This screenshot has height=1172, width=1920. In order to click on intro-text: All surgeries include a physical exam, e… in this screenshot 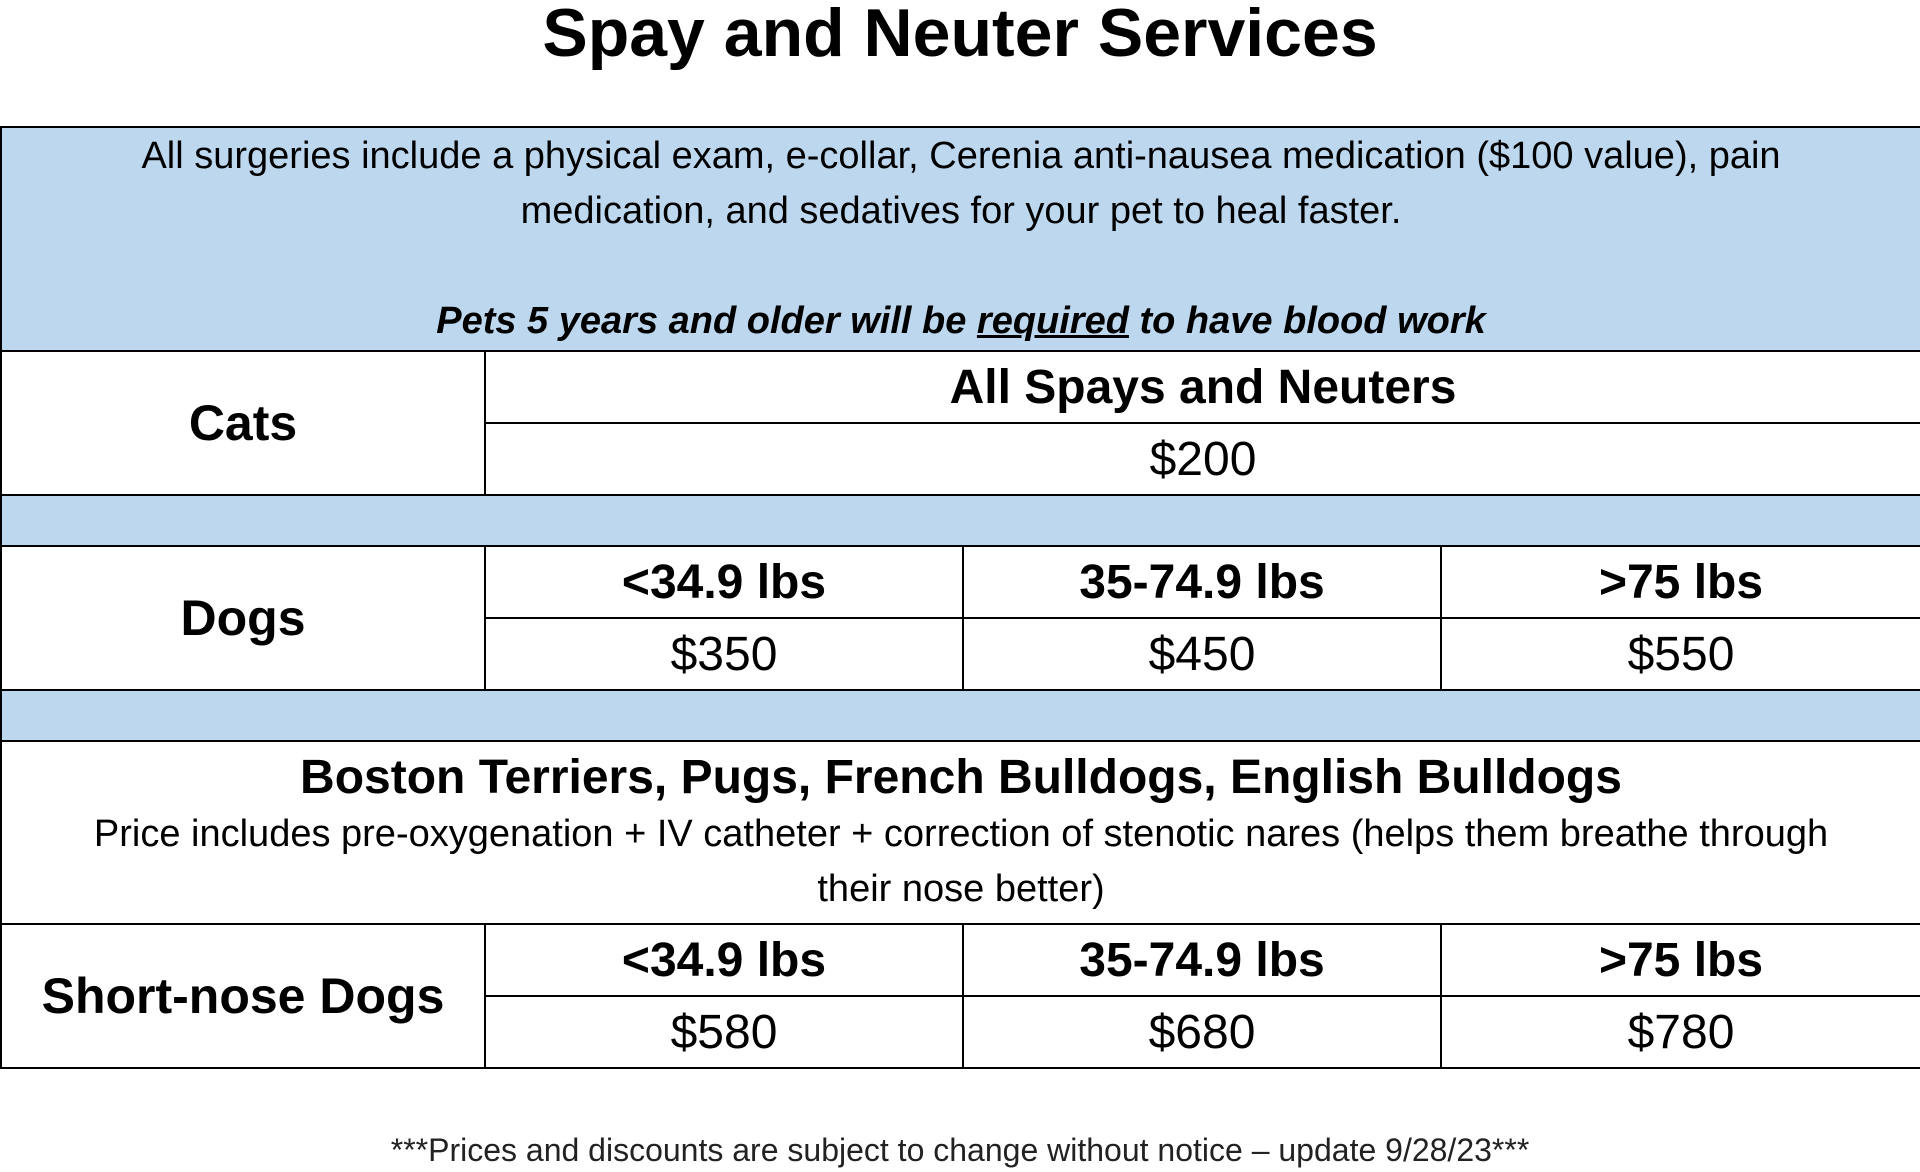, I will do `click(961, 183)`.